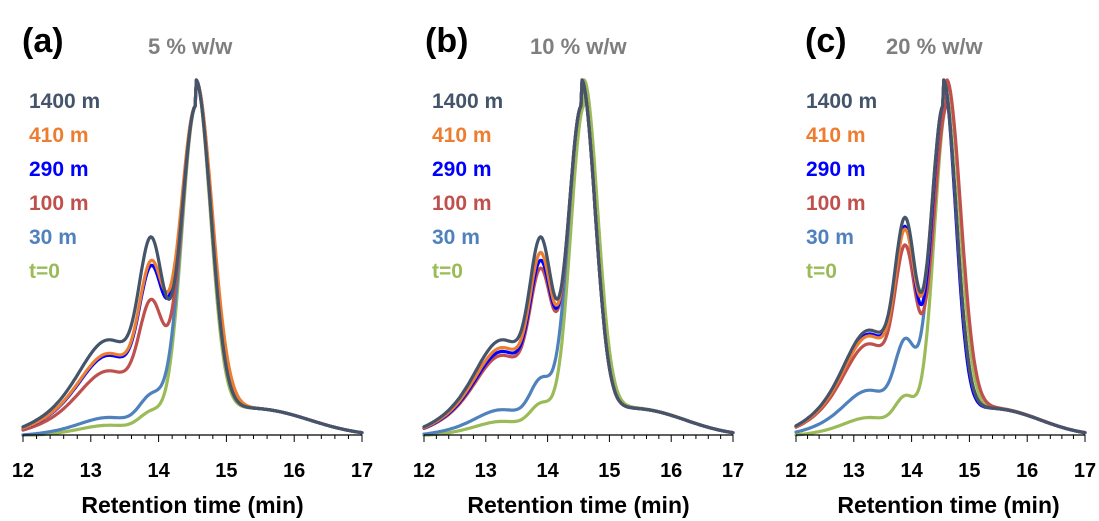 The image size is (1099, 521). Describe the element at coordinates (43, 41) in the screenshot. I see `panel-label: (a)` at that location.